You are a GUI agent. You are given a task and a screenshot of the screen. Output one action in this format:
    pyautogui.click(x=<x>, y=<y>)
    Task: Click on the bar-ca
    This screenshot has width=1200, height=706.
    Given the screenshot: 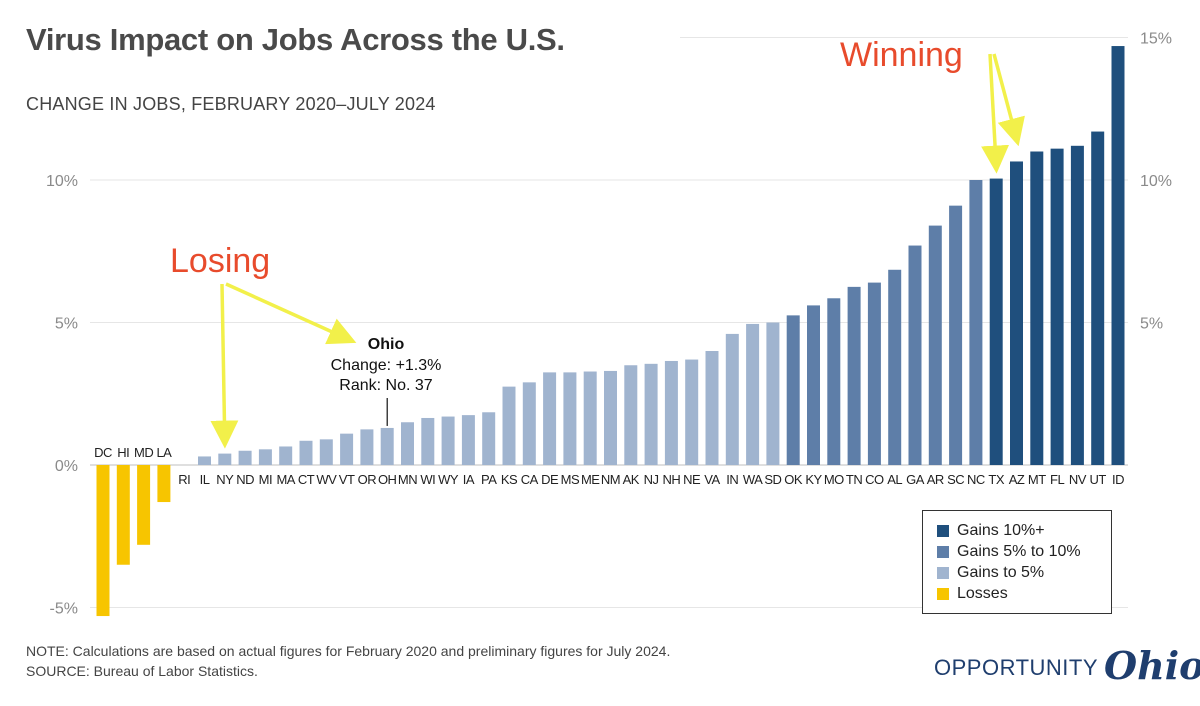 What is the action you would take?
    pyautogui.click(x=529, y=423)
    